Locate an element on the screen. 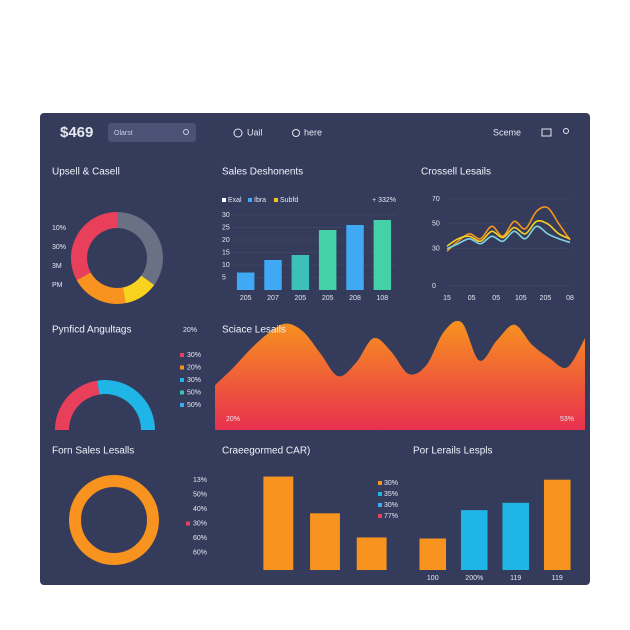 The height and width of the screenshot is (630, 630). icon is located at coordinates (546, 132).